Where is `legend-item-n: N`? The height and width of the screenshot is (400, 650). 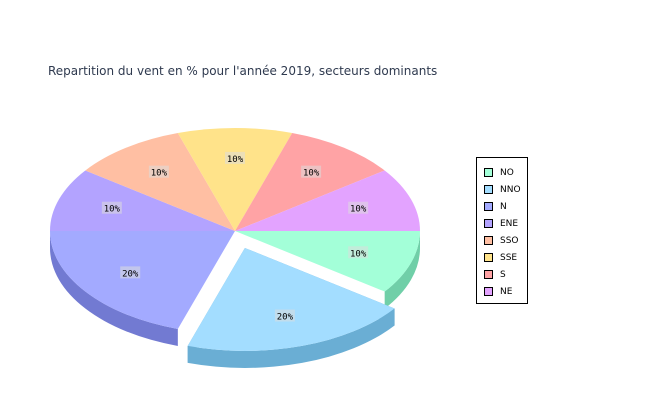 legend-item-n: N is located at coordinates (505, 206).